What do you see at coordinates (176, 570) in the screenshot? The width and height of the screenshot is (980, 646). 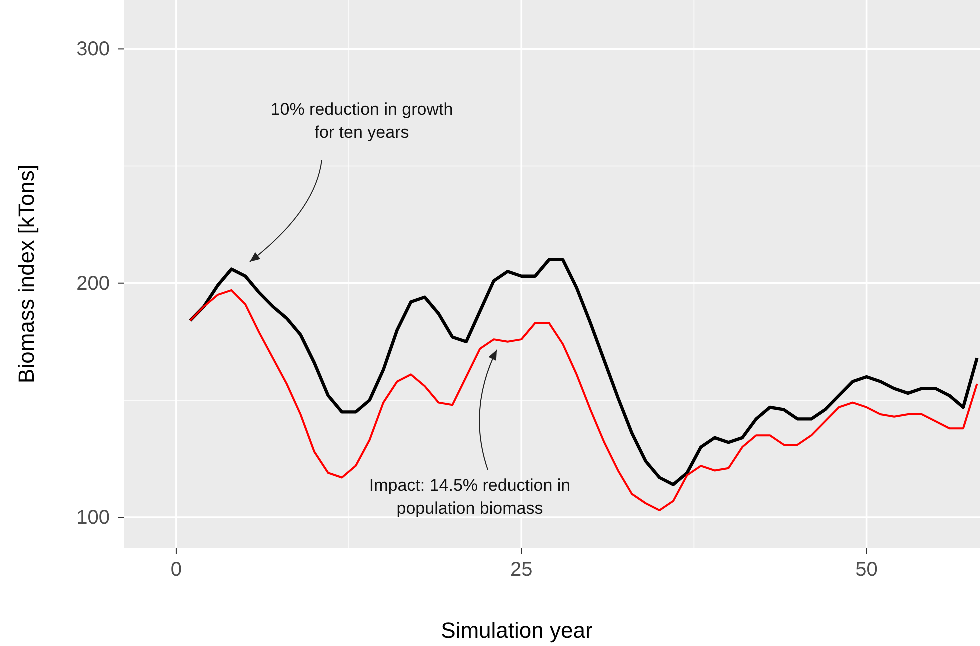 I see `x-tick-label: 0` at bounding box center [176, 570].